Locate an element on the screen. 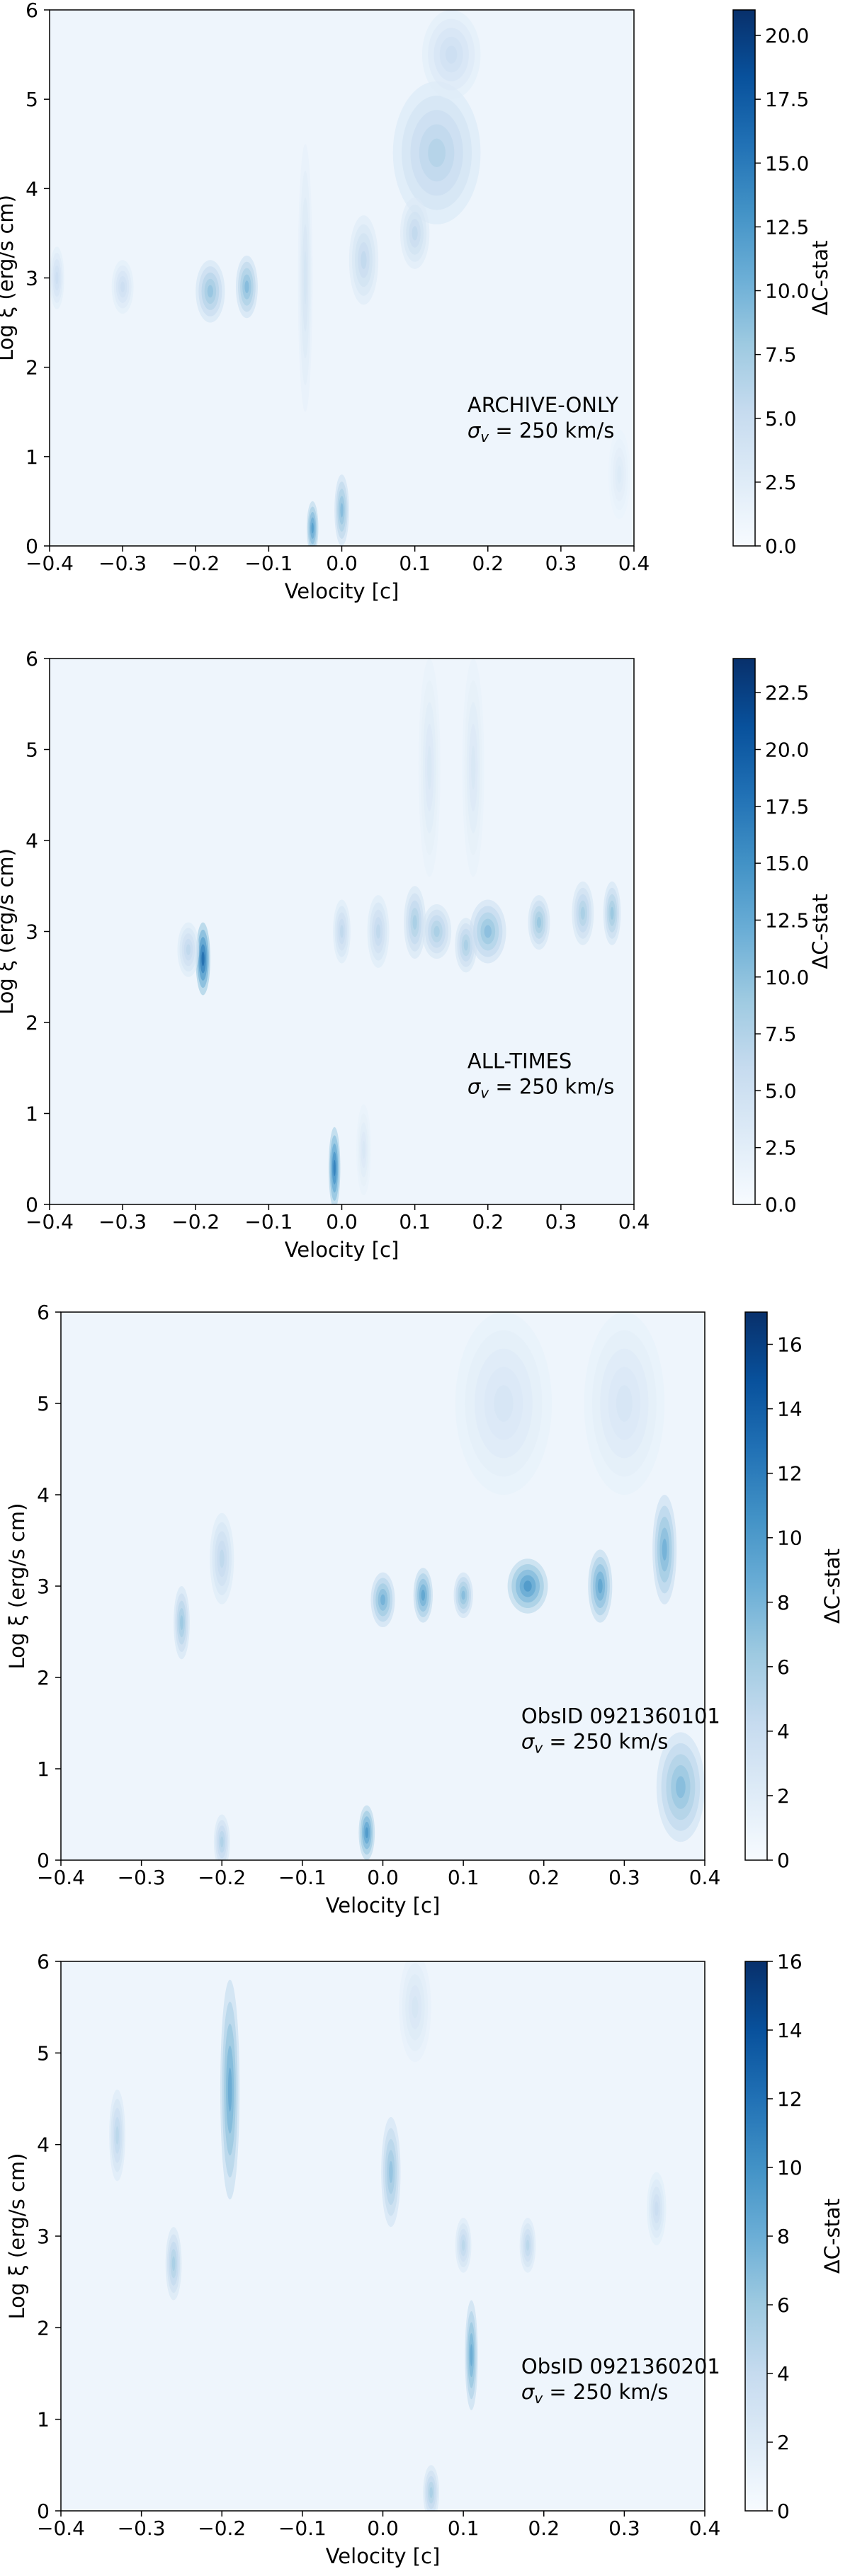 This screenshot has height=2576, width=850. colorbar-tick-label: 5.0 is located at coordinates (781, 1090).